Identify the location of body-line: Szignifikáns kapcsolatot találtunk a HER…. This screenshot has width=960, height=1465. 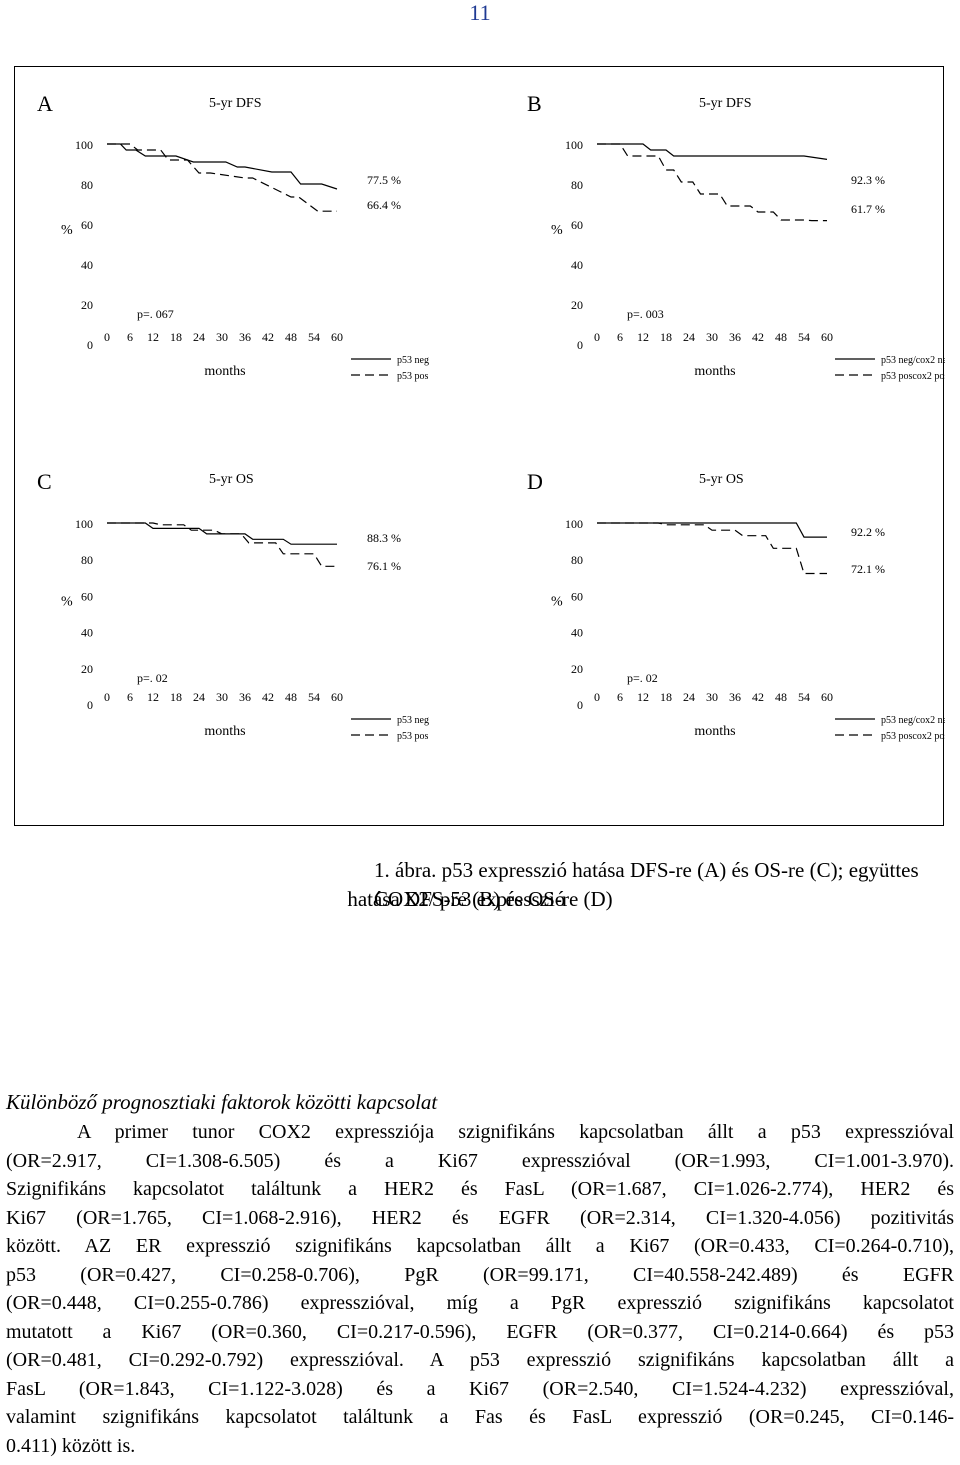
(480, 1189).